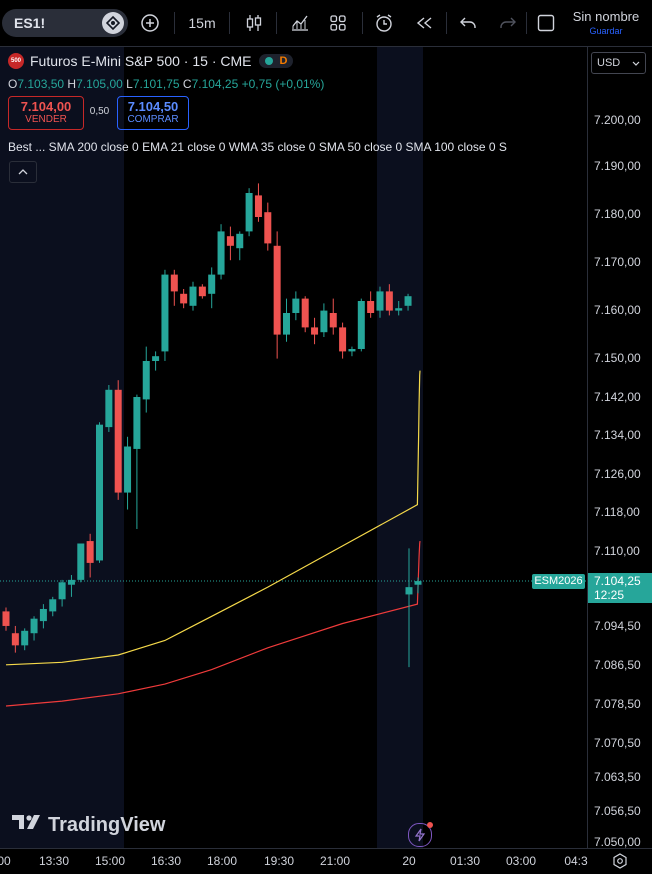 The height and width of the screenshot is (874, 652). I want to click on price-tick-label: 7.170,00, so click(617, 262).